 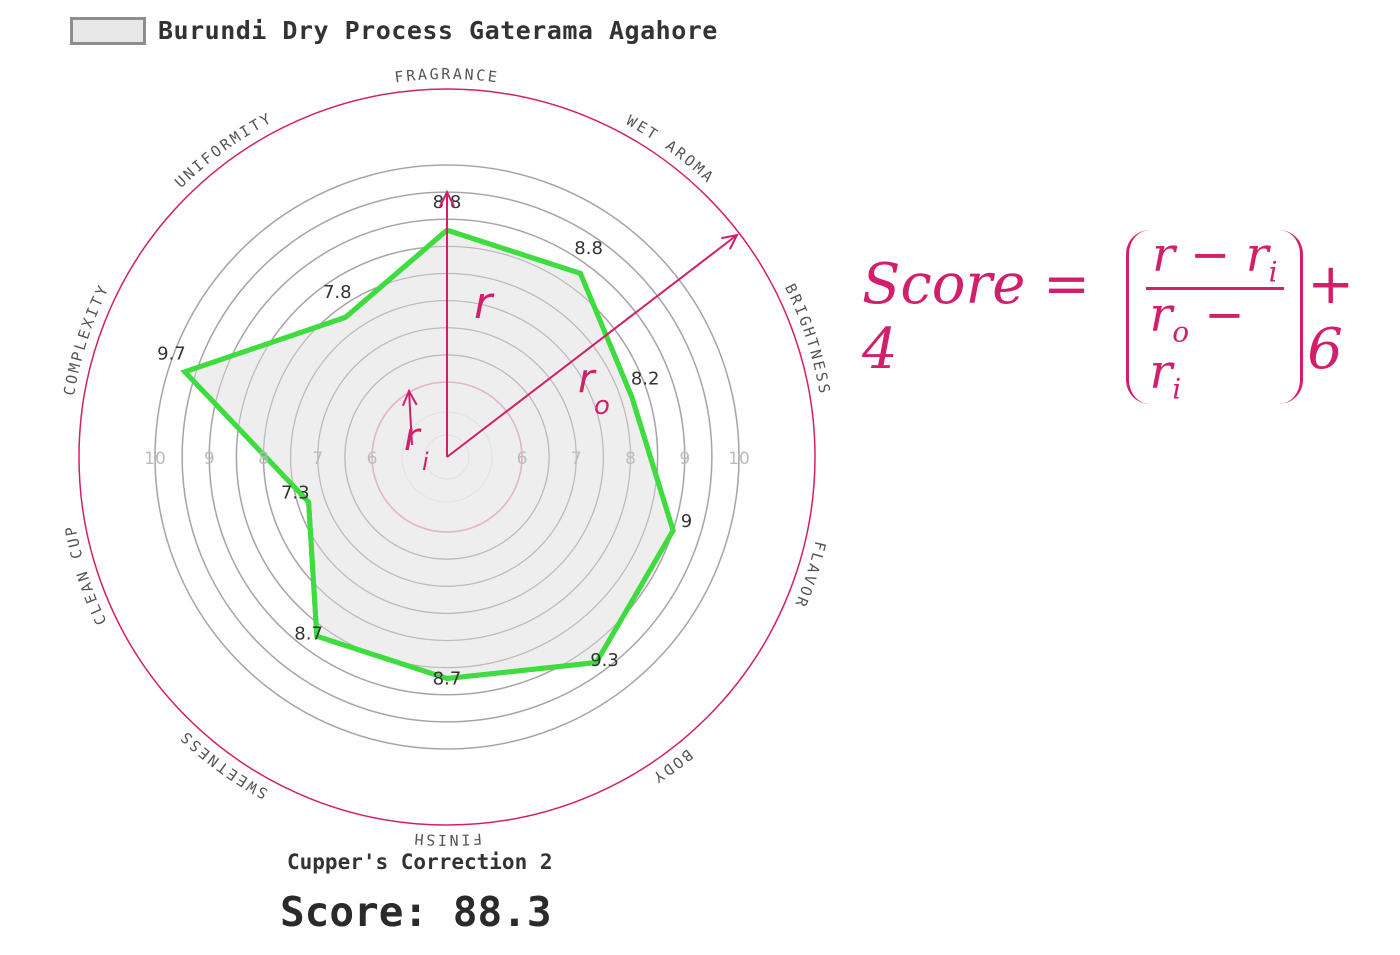 What do you see at coordinates (372, 459) in the screenshot?
I see `tick-label-left: 6` at bounding box center [372, 459].